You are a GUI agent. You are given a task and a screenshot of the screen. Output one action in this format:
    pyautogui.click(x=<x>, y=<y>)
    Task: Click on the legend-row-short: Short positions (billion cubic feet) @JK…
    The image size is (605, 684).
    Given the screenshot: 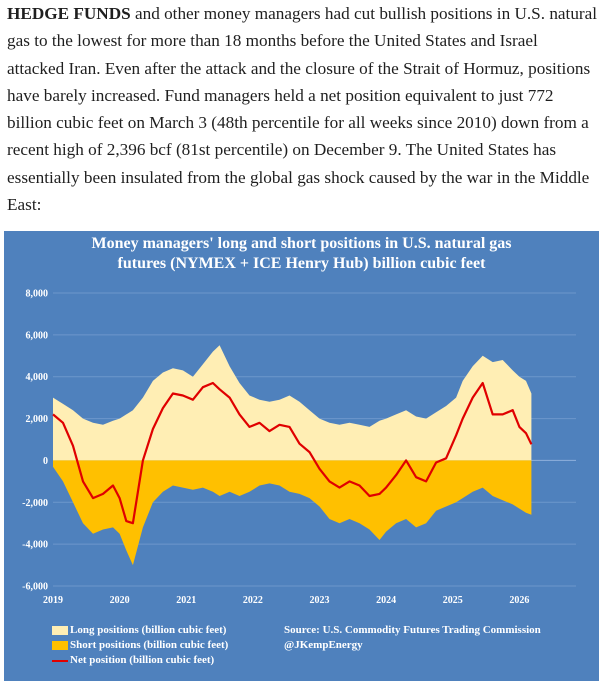 What is the action you would take?
    pyautogui.click(x=322, y=645)
    